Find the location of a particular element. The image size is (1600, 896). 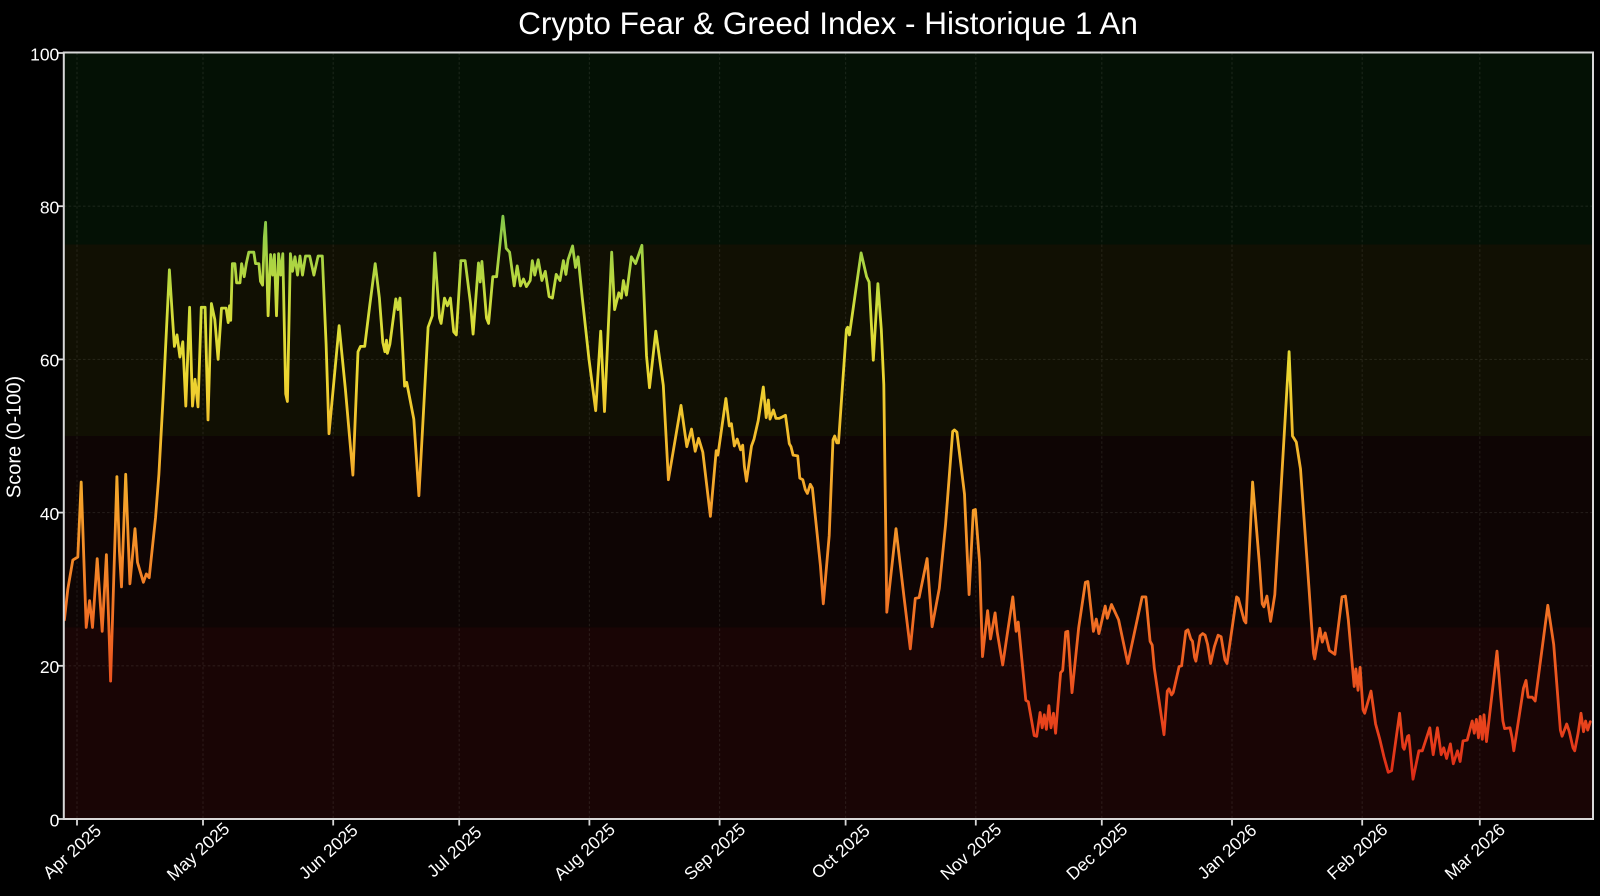

svg-text: 80 is located at coordinates (50, 208).